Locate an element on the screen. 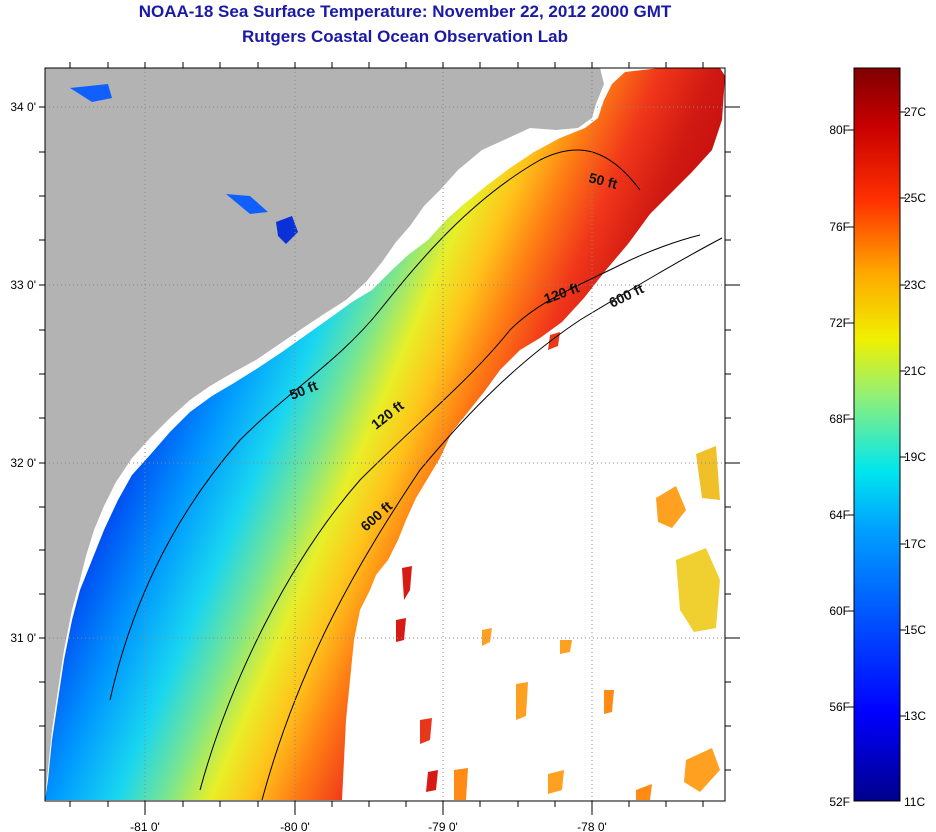  colorbar-c-19: 19C is located at coordinates (915, 457).